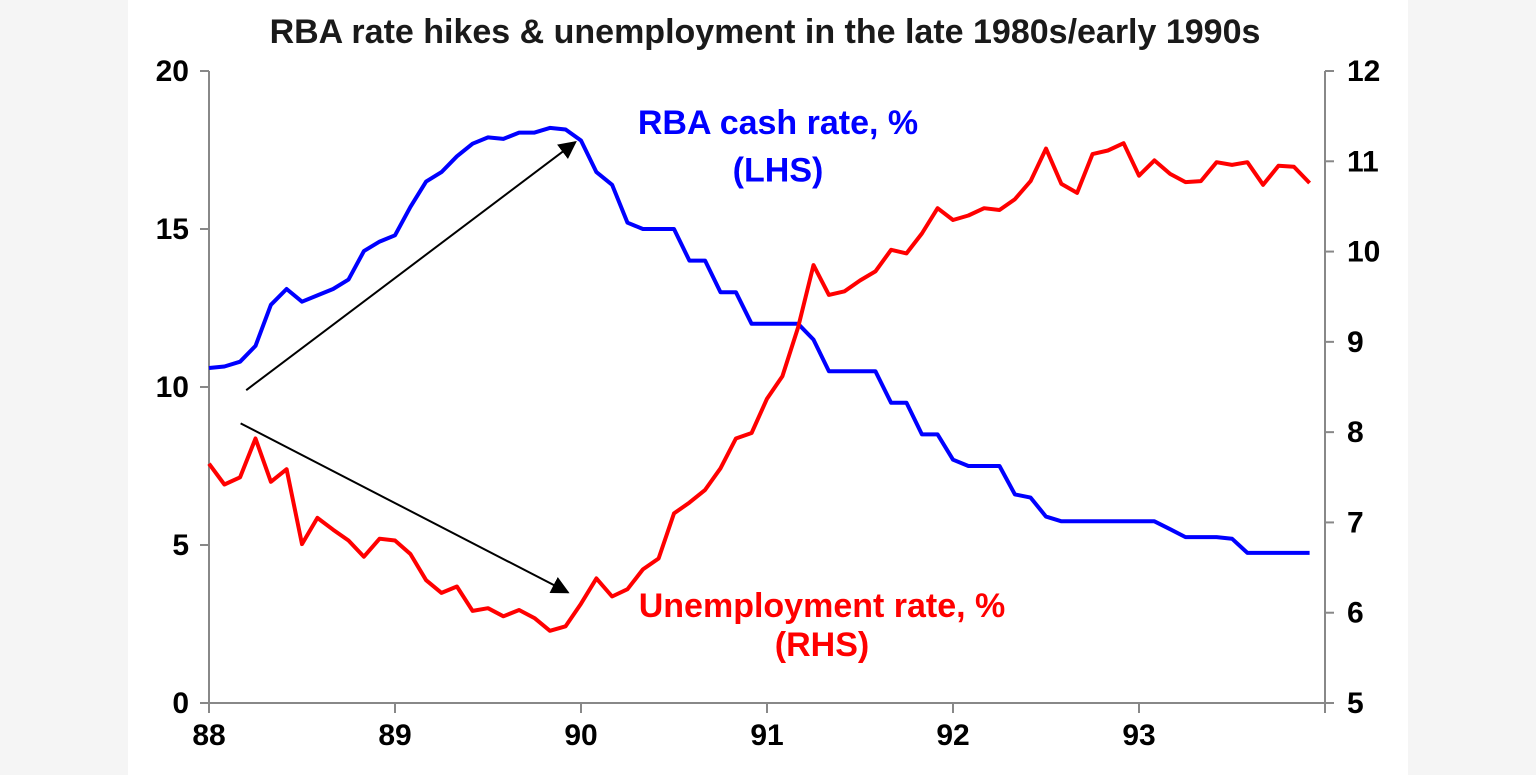  I want to click on right-y-tick-label: 11, so click(1363, 161).